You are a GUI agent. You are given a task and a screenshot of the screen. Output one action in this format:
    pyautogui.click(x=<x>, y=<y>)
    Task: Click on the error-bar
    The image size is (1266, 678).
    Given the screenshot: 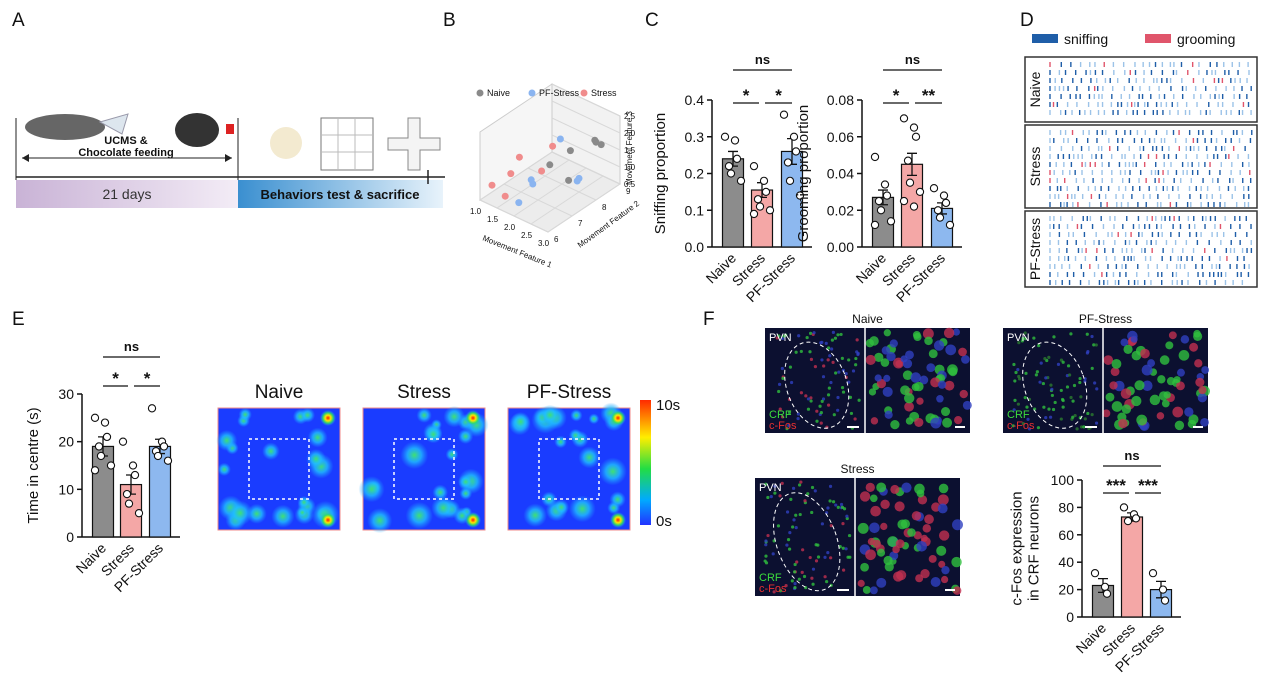 What is the action you would take?
    pyautogui.click(x=912, y=164)
    